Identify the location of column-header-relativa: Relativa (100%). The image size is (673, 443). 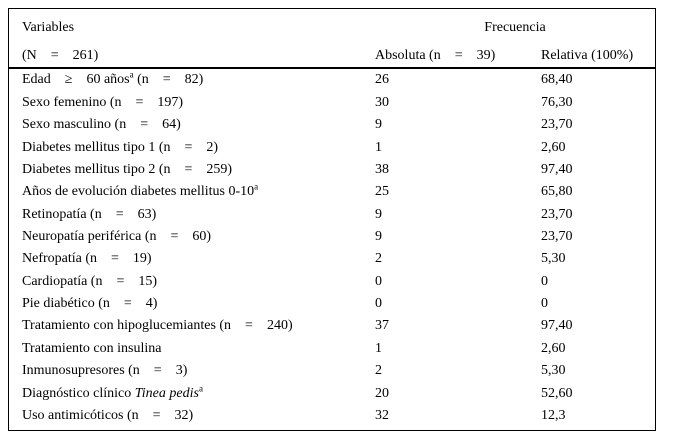
(587, 56).